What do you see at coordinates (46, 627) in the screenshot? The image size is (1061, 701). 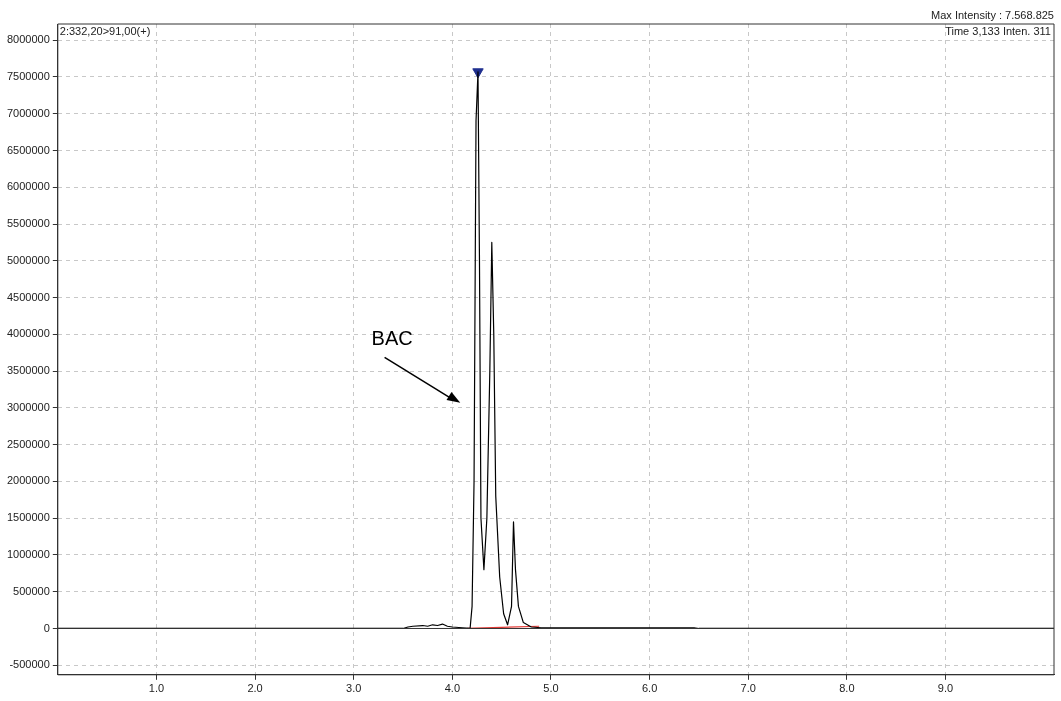 I see `y-tick-label: 0` at bounding box center [46, 627].